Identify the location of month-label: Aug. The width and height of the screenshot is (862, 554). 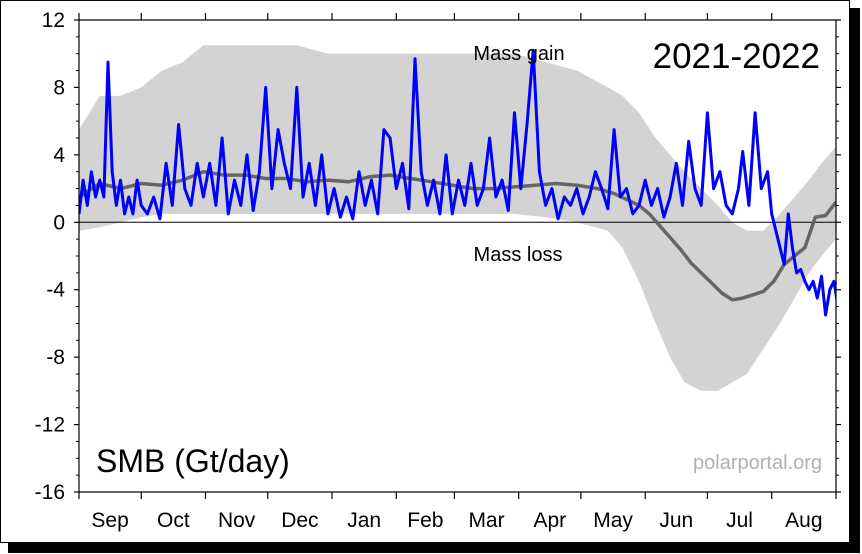
(803, 520).